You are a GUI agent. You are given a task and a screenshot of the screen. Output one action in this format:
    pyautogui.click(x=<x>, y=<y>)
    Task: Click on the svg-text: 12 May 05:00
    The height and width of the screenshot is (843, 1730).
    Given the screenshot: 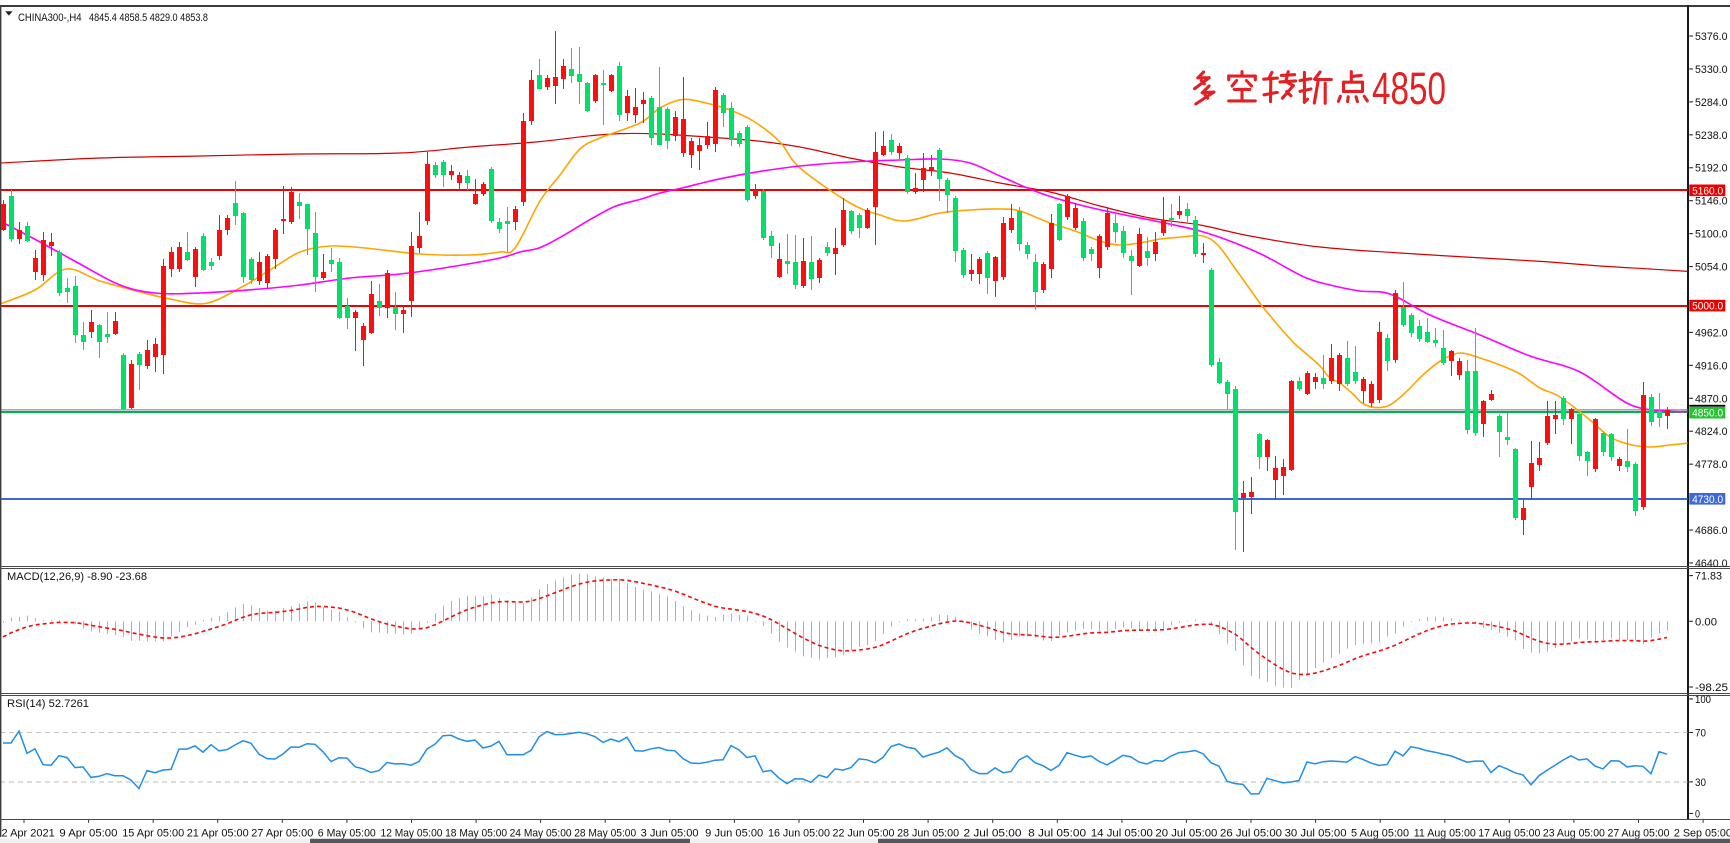 What is the action you would take?
    pyautogui.click(x=412, y=834)
    